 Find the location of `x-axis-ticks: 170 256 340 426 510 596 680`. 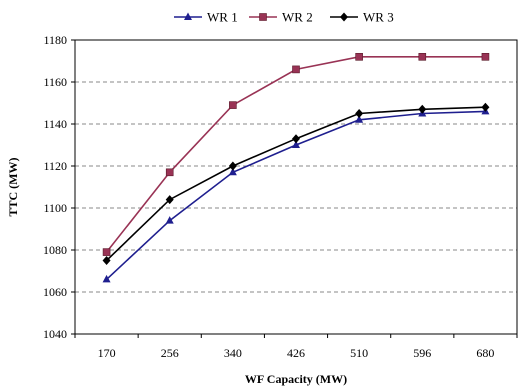

x-axis-ticks: 170 256 340 426 510 596 680 is located at coordinates (296, 347).